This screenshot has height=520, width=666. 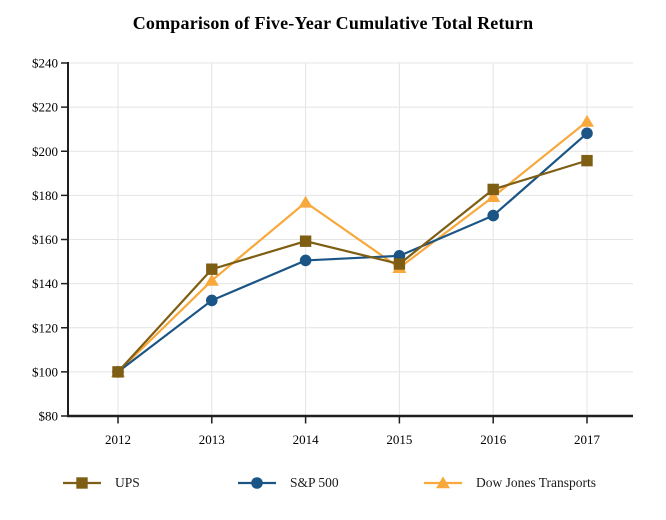 What do you see at coordinates (45, 239) in the screenshot?
I see `y-tick-label: $160` at bounding box center [45, 239].